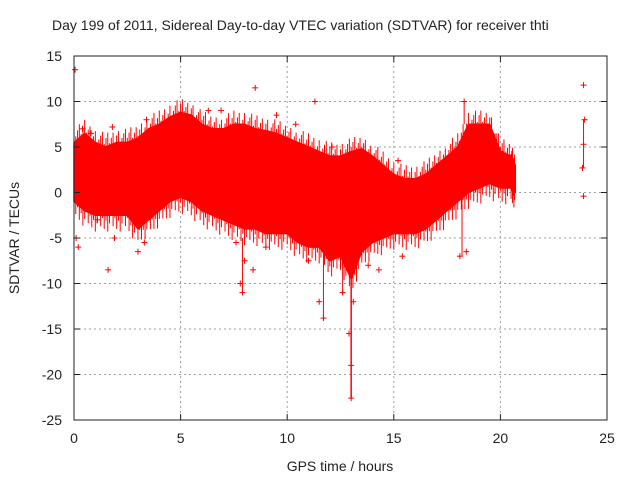 This screenshot has width=640, height=480. Describe the element at coordinates (501, 438) in the screenshot. I see `x-tick-label: 20` at that location.